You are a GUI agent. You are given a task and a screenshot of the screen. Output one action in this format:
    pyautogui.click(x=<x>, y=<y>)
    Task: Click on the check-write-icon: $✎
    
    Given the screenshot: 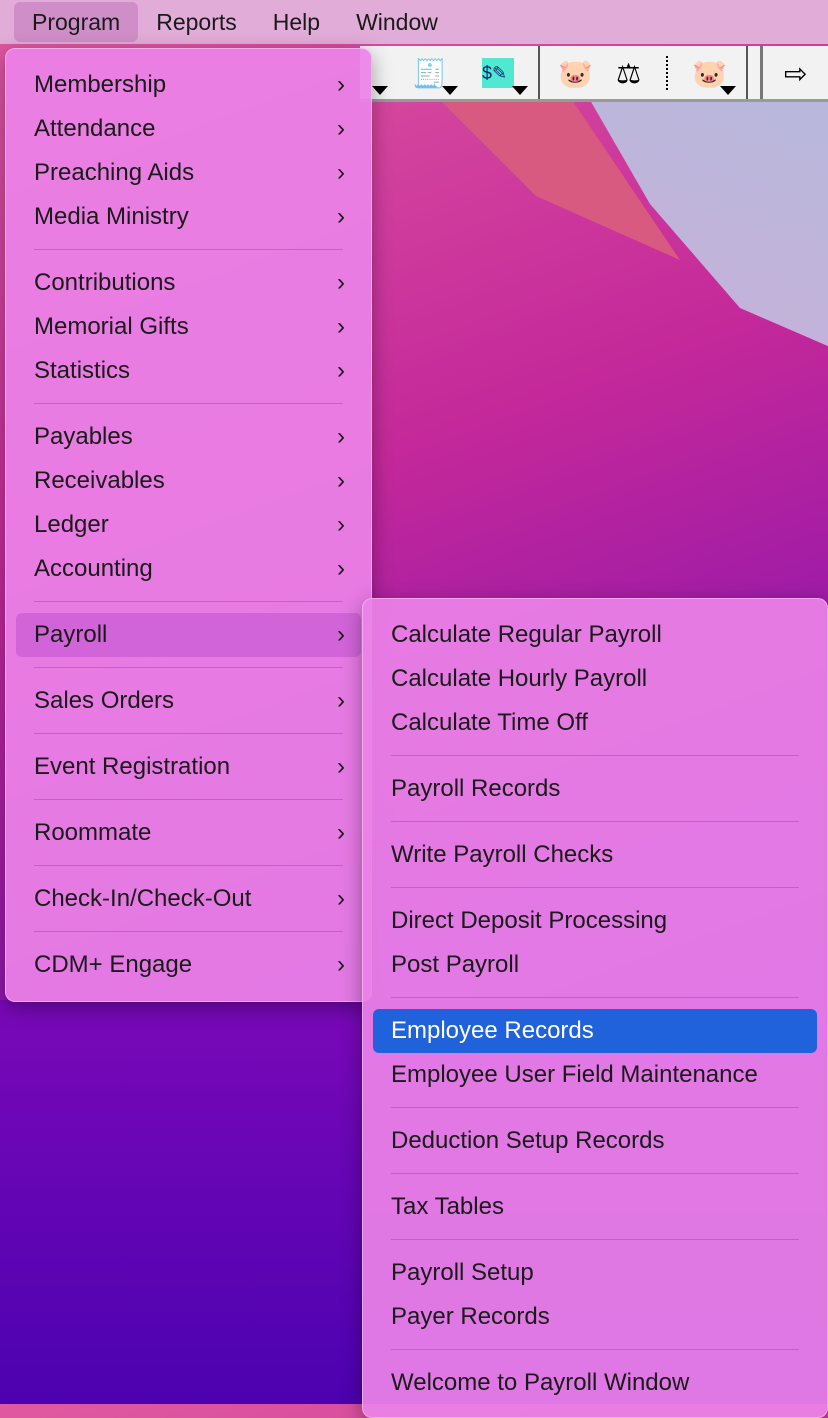 What is the action you would take?
    pyautogui.click(x=498, y=73)
    